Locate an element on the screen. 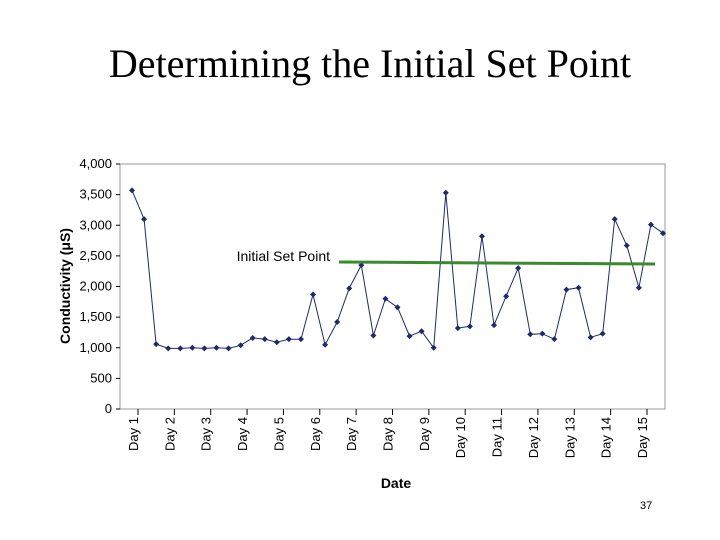 The image size is (720, 540). slide-title: Determining the Initial Set Point is located at coordinates (370, 63).